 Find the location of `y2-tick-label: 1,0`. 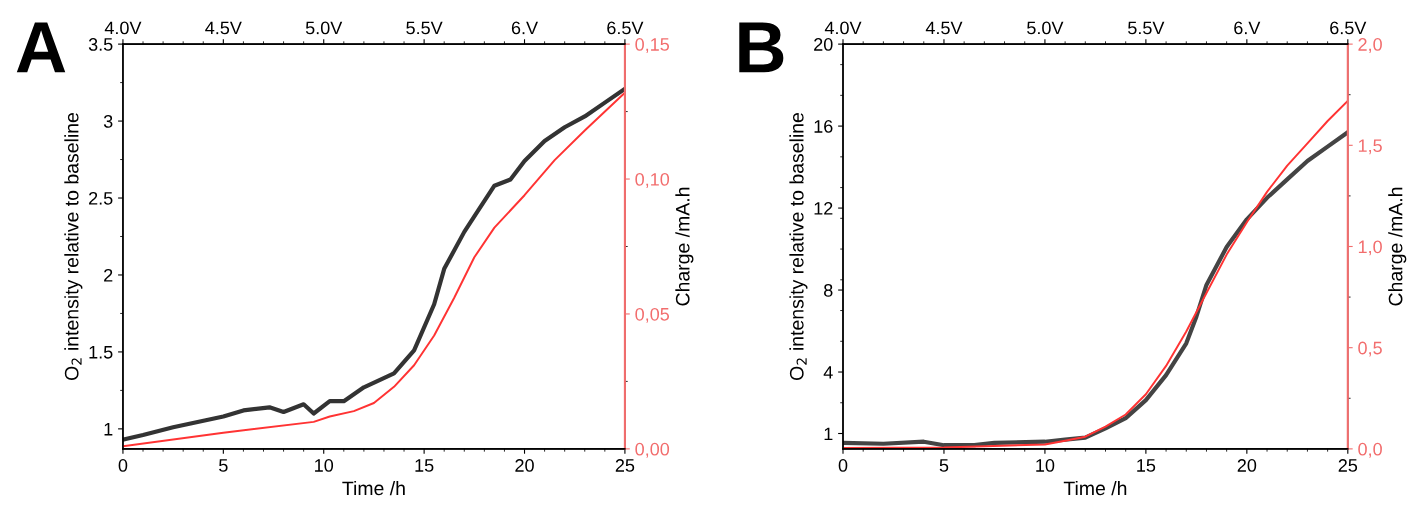

y2-tick-label: 1,0 is located at coordinates (1370, 248).